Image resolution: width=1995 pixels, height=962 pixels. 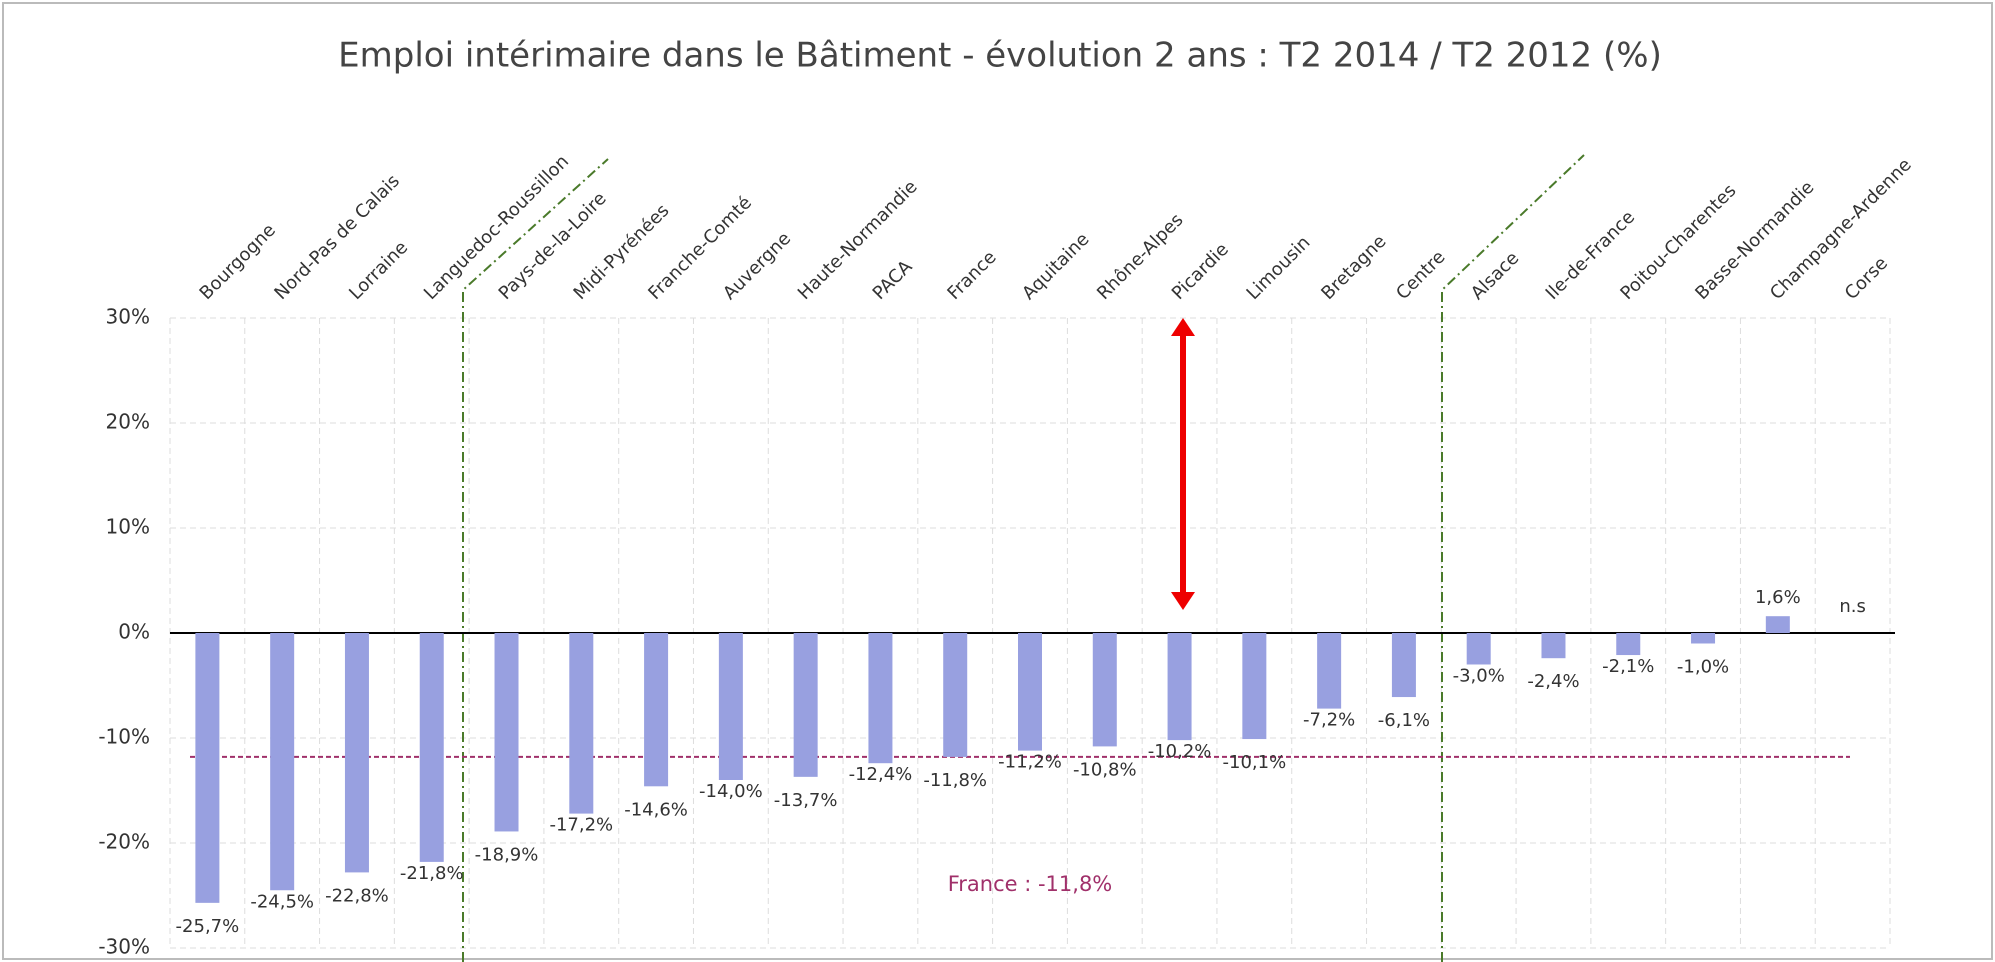 I want to click on value-label: -24,5%, so click(x=282, y=901).